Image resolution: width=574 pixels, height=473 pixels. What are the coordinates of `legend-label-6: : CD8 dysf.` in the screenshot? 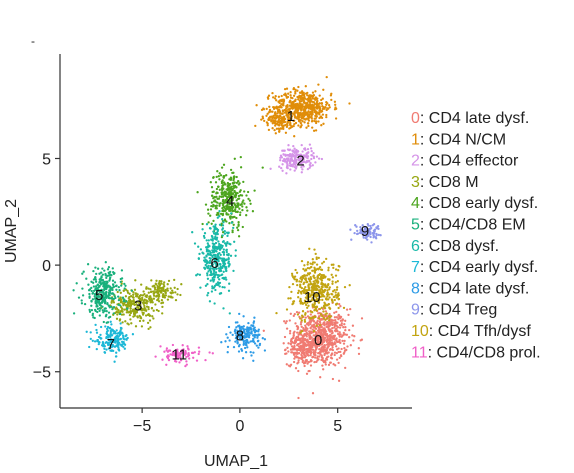 It's located at (459, 246).